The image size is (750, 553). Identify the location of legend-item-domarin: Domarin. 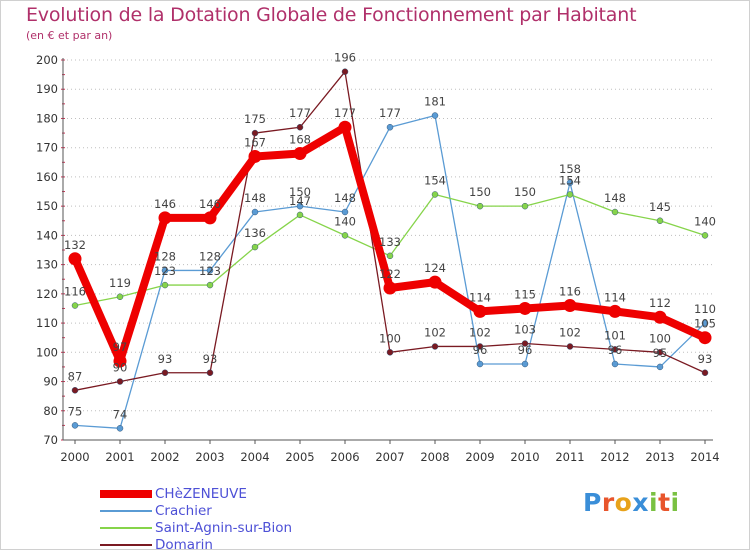
(230, 545).